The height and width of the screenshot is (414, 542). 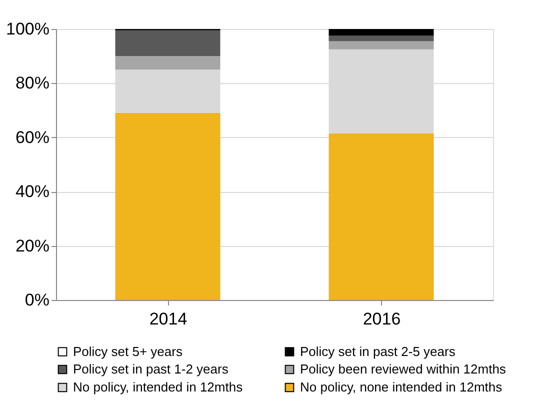 I want to click on x-tick-label: 2014, so click(x=168, y=319).